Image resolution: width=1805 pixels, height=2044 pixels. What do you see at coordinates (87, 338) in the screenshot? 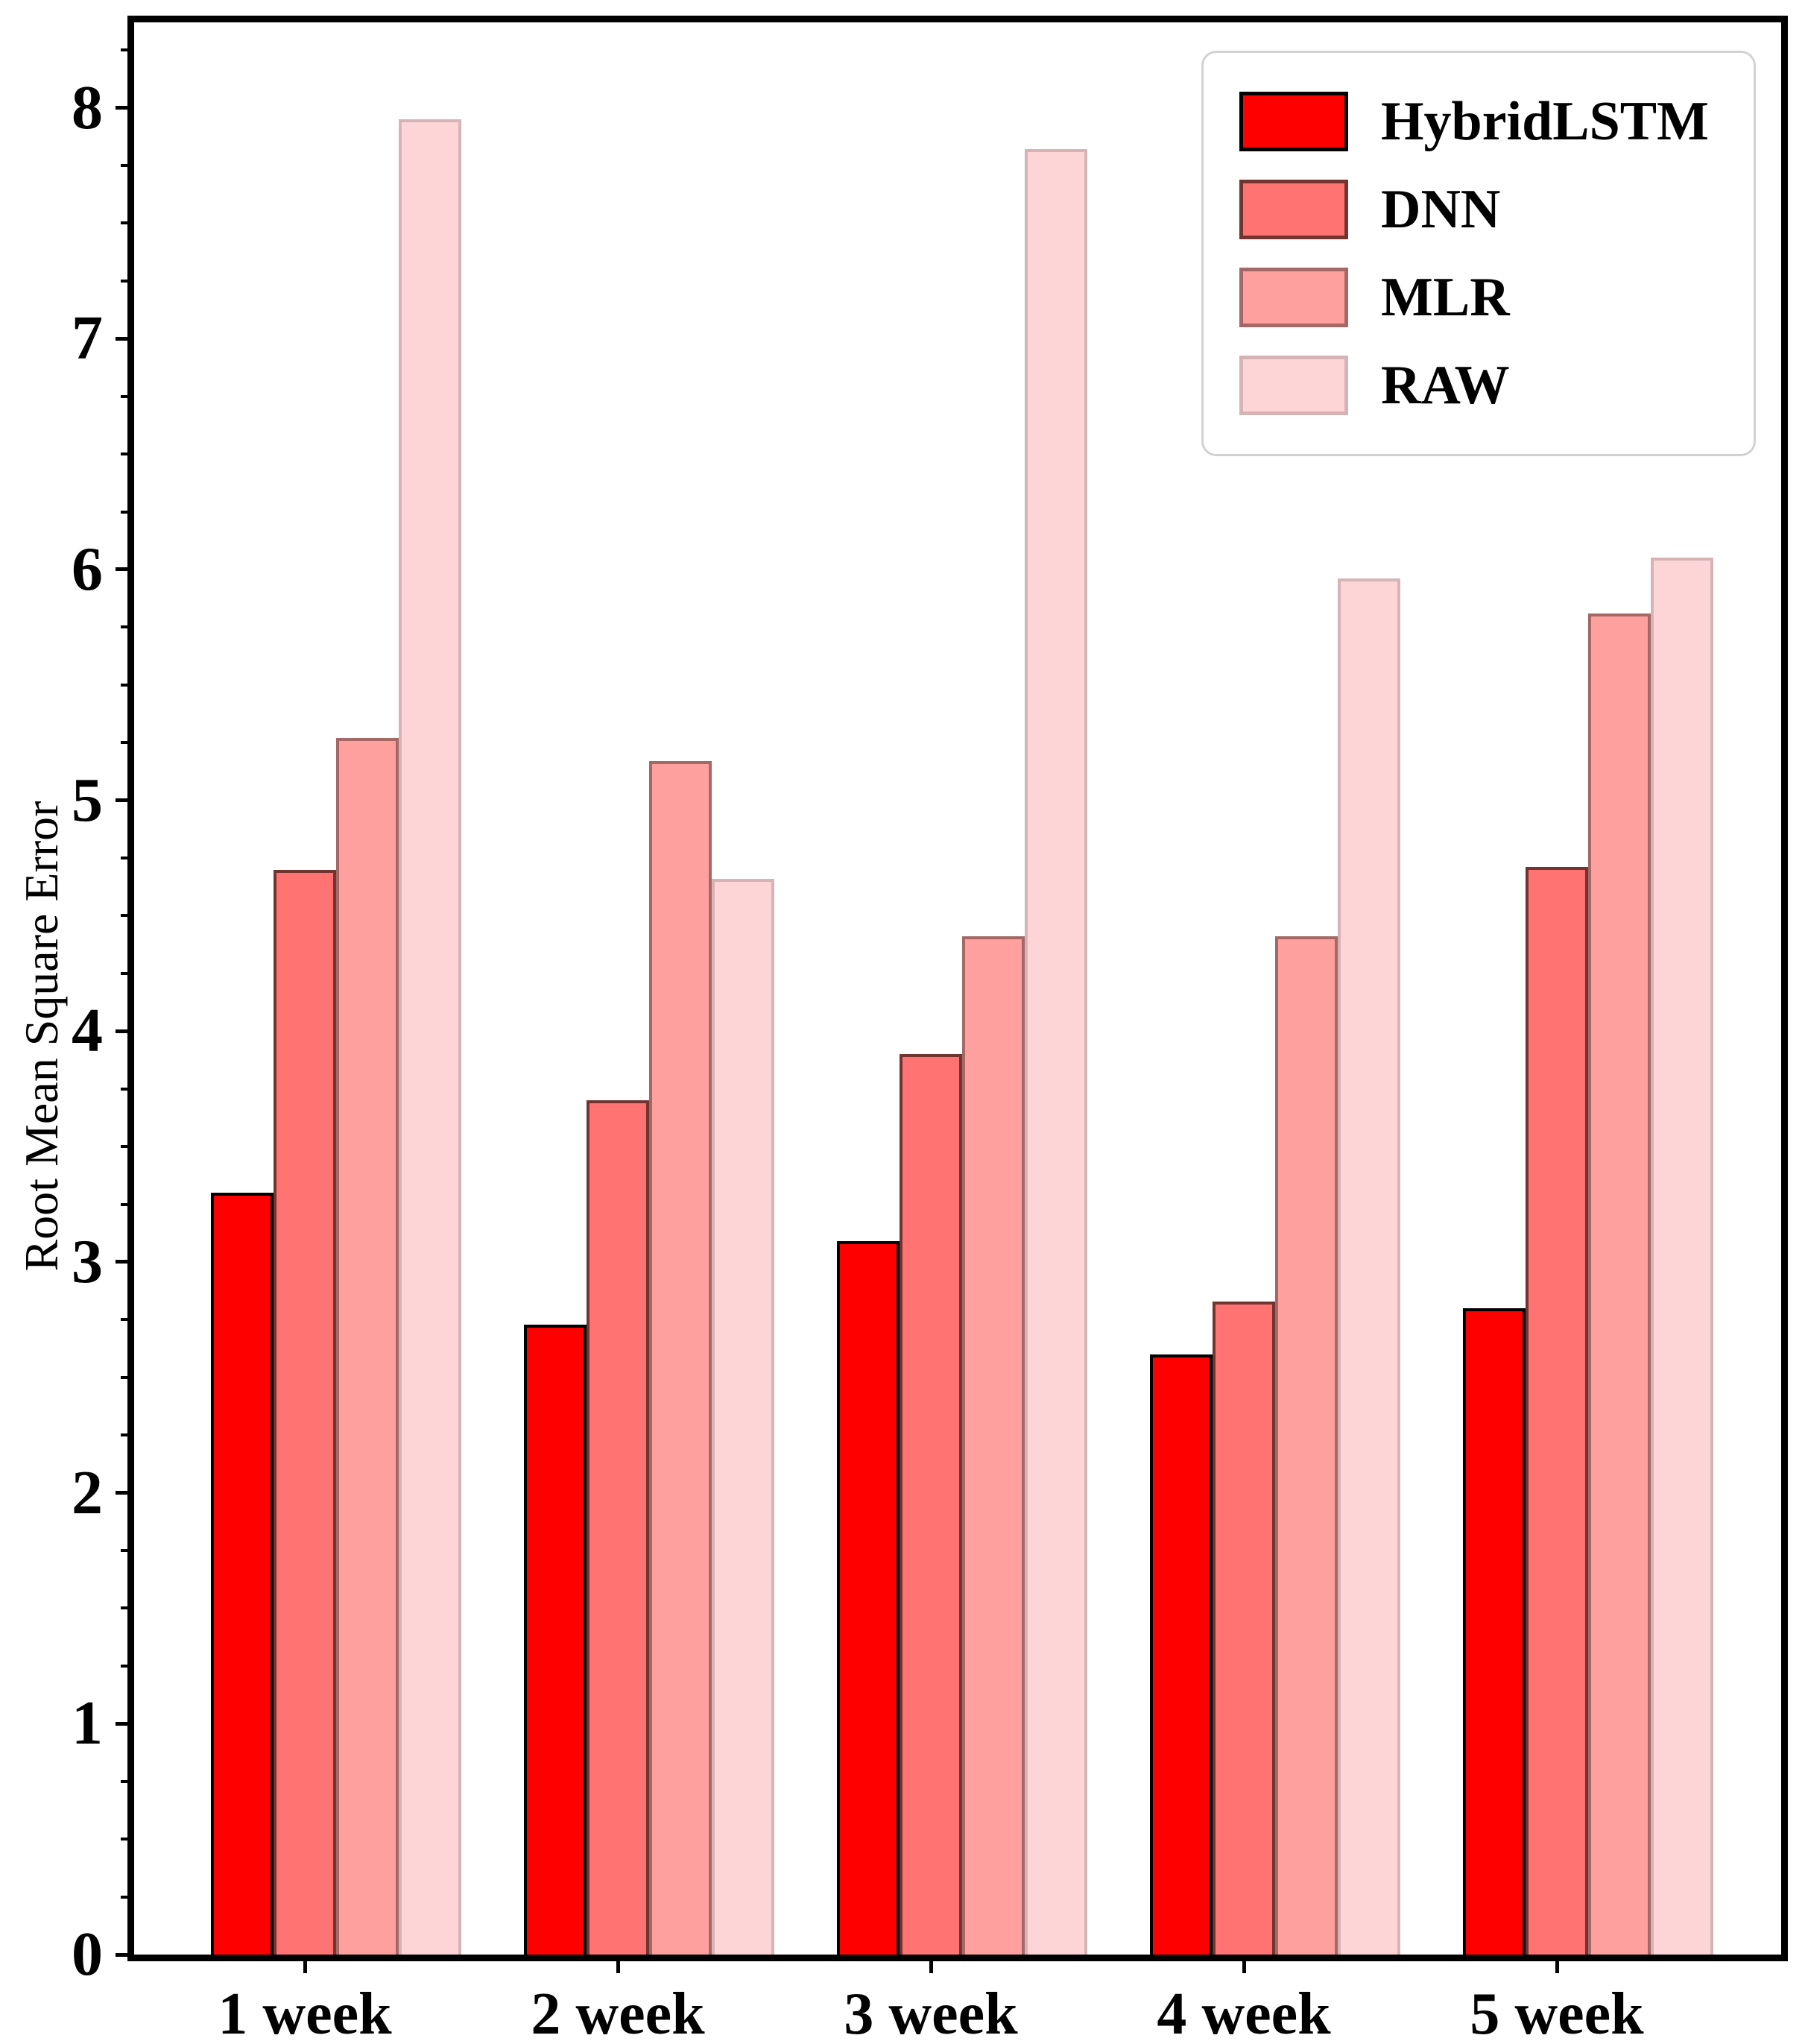
I see `y-tick-label: 7` at bounding box center [87, 338].